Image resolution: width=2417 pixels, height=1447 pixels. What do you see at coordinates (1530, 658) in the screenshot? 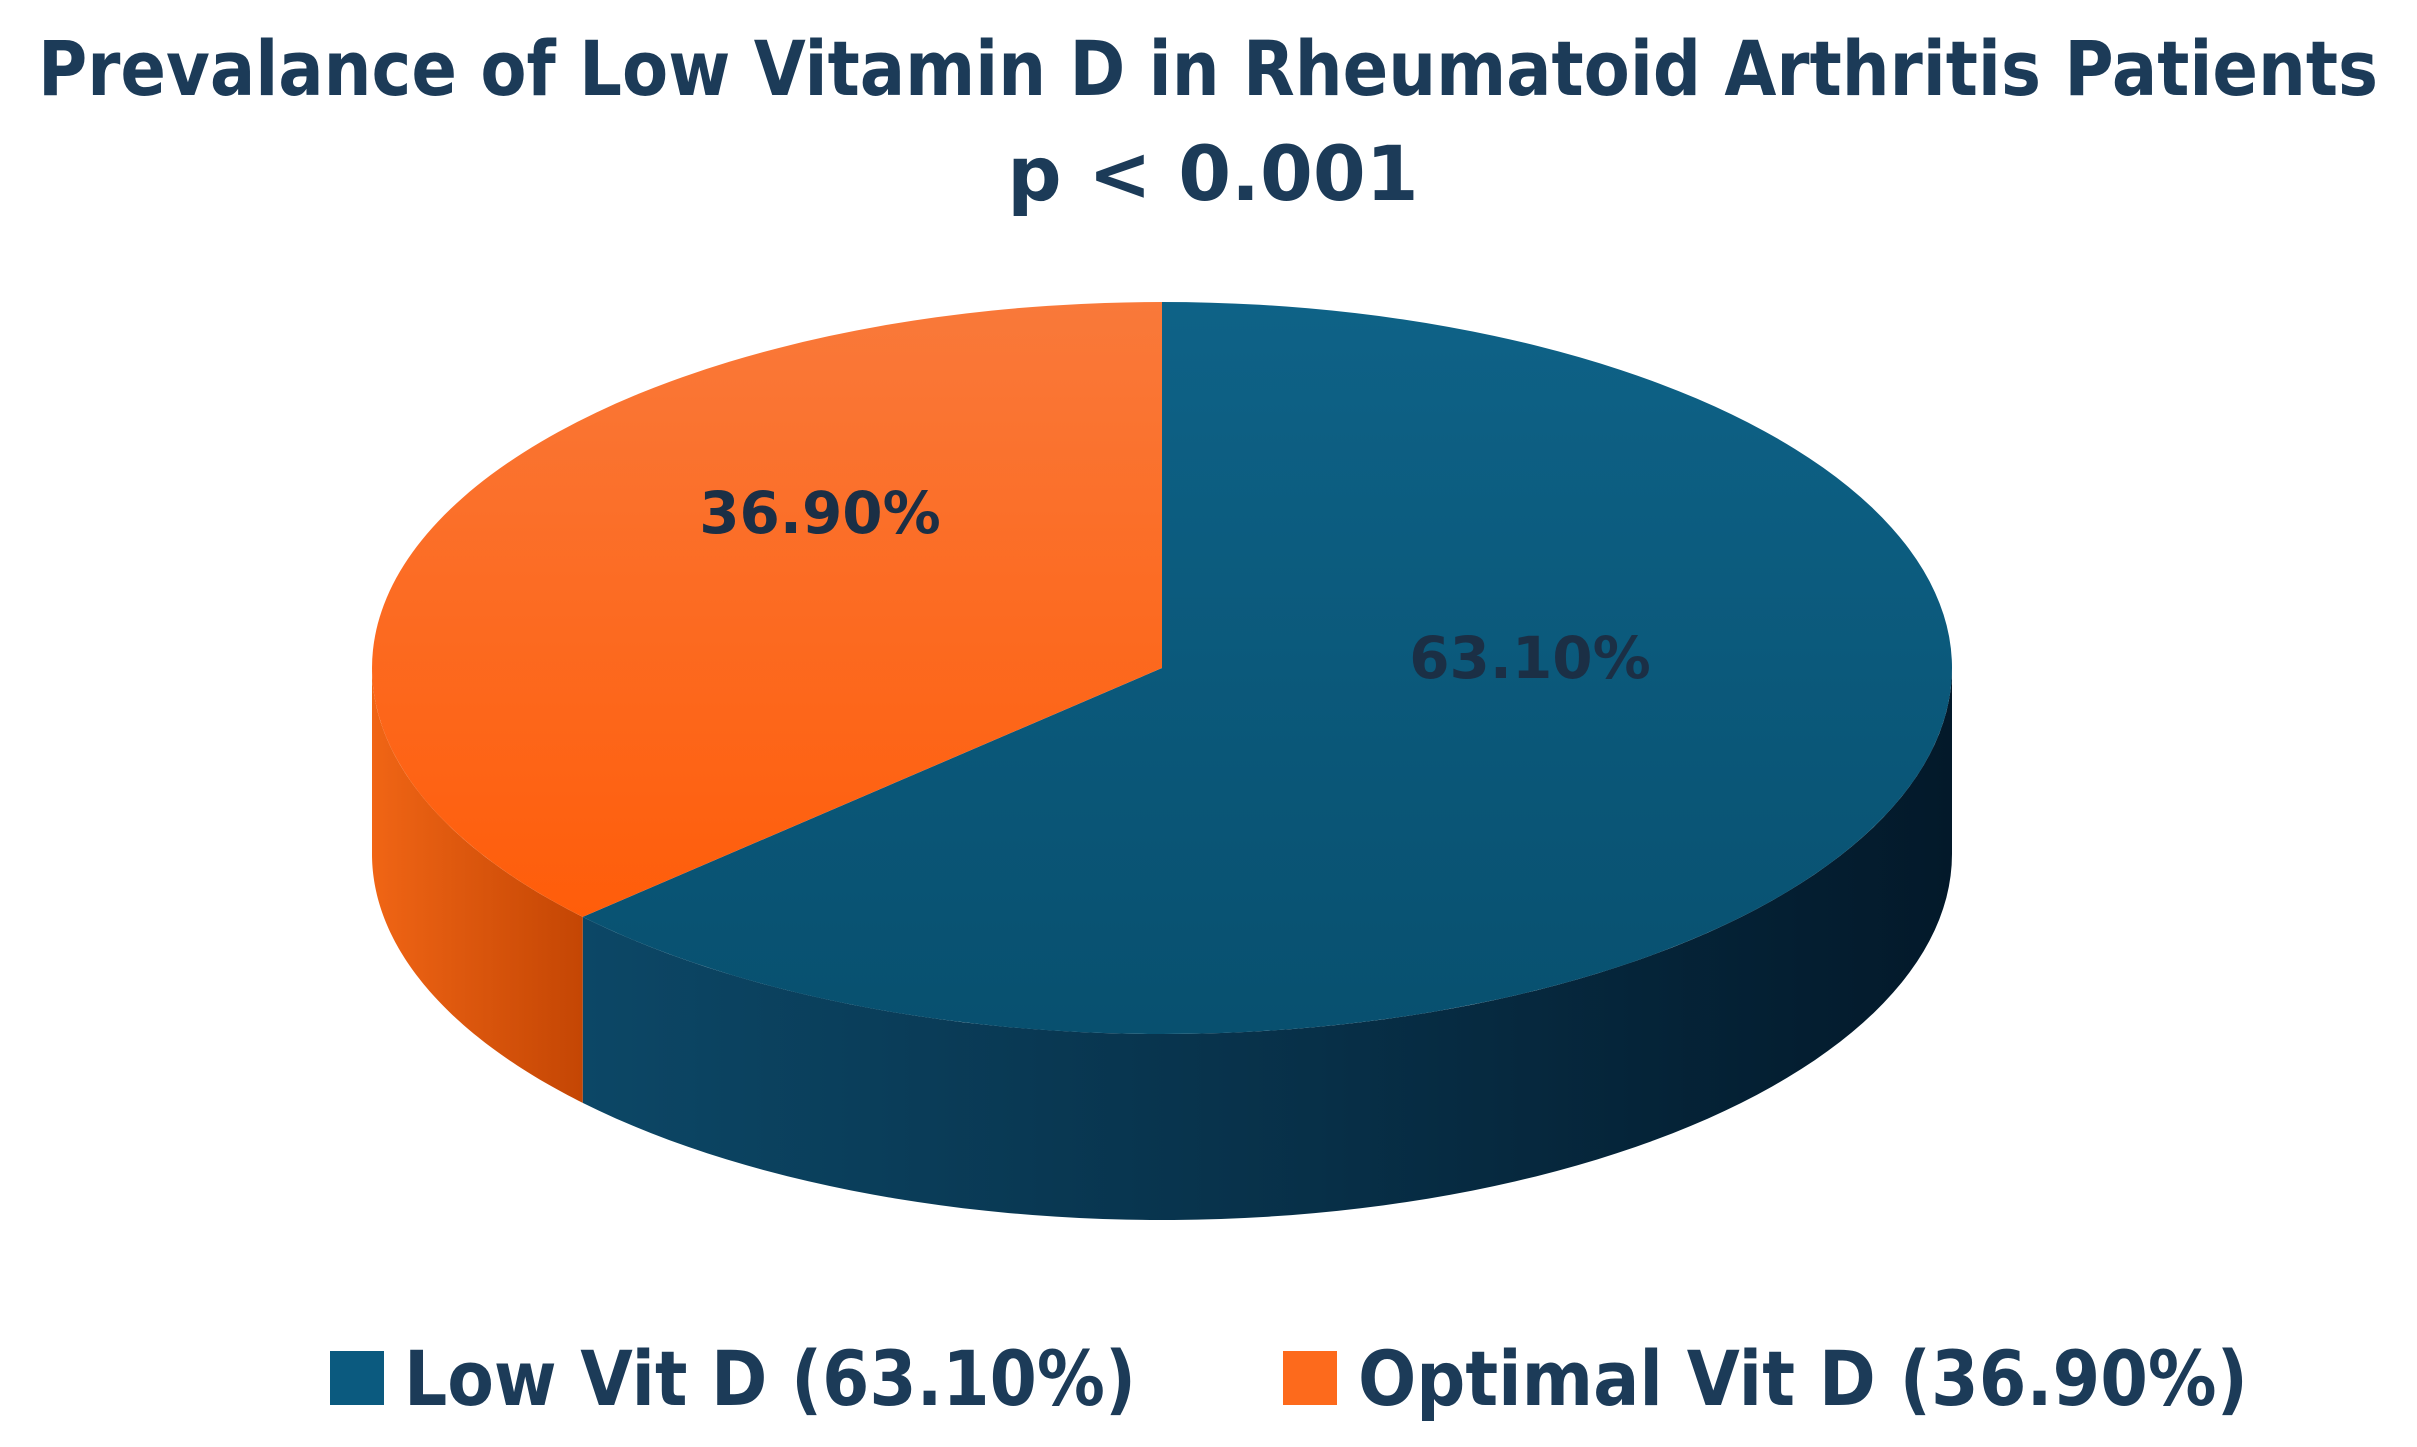
I see `data-label-low-vit-d: 63.10%` at bounding box center [1530, 658].